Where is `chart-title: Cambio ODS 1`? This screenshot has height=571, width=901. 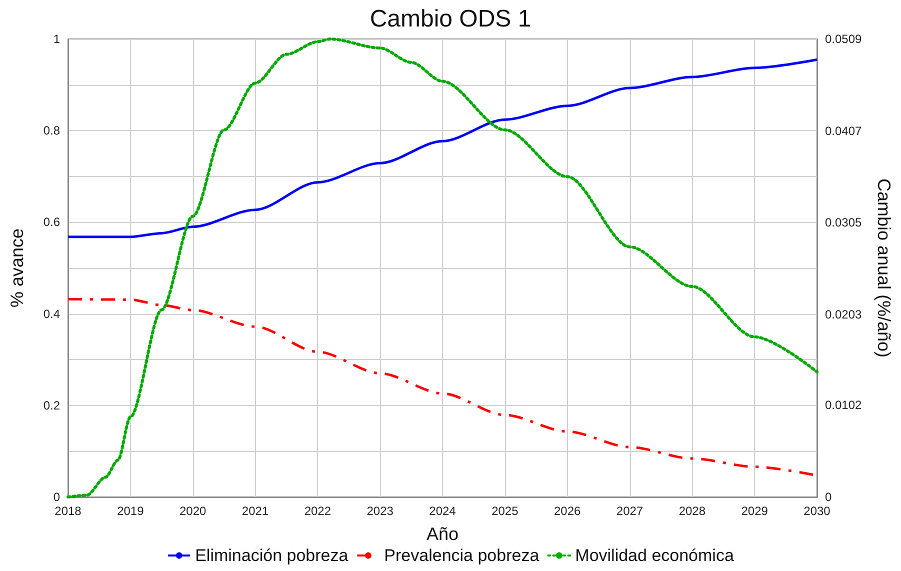
chart-title: Cambio ODS 1 is located at coordinates (451, 19).